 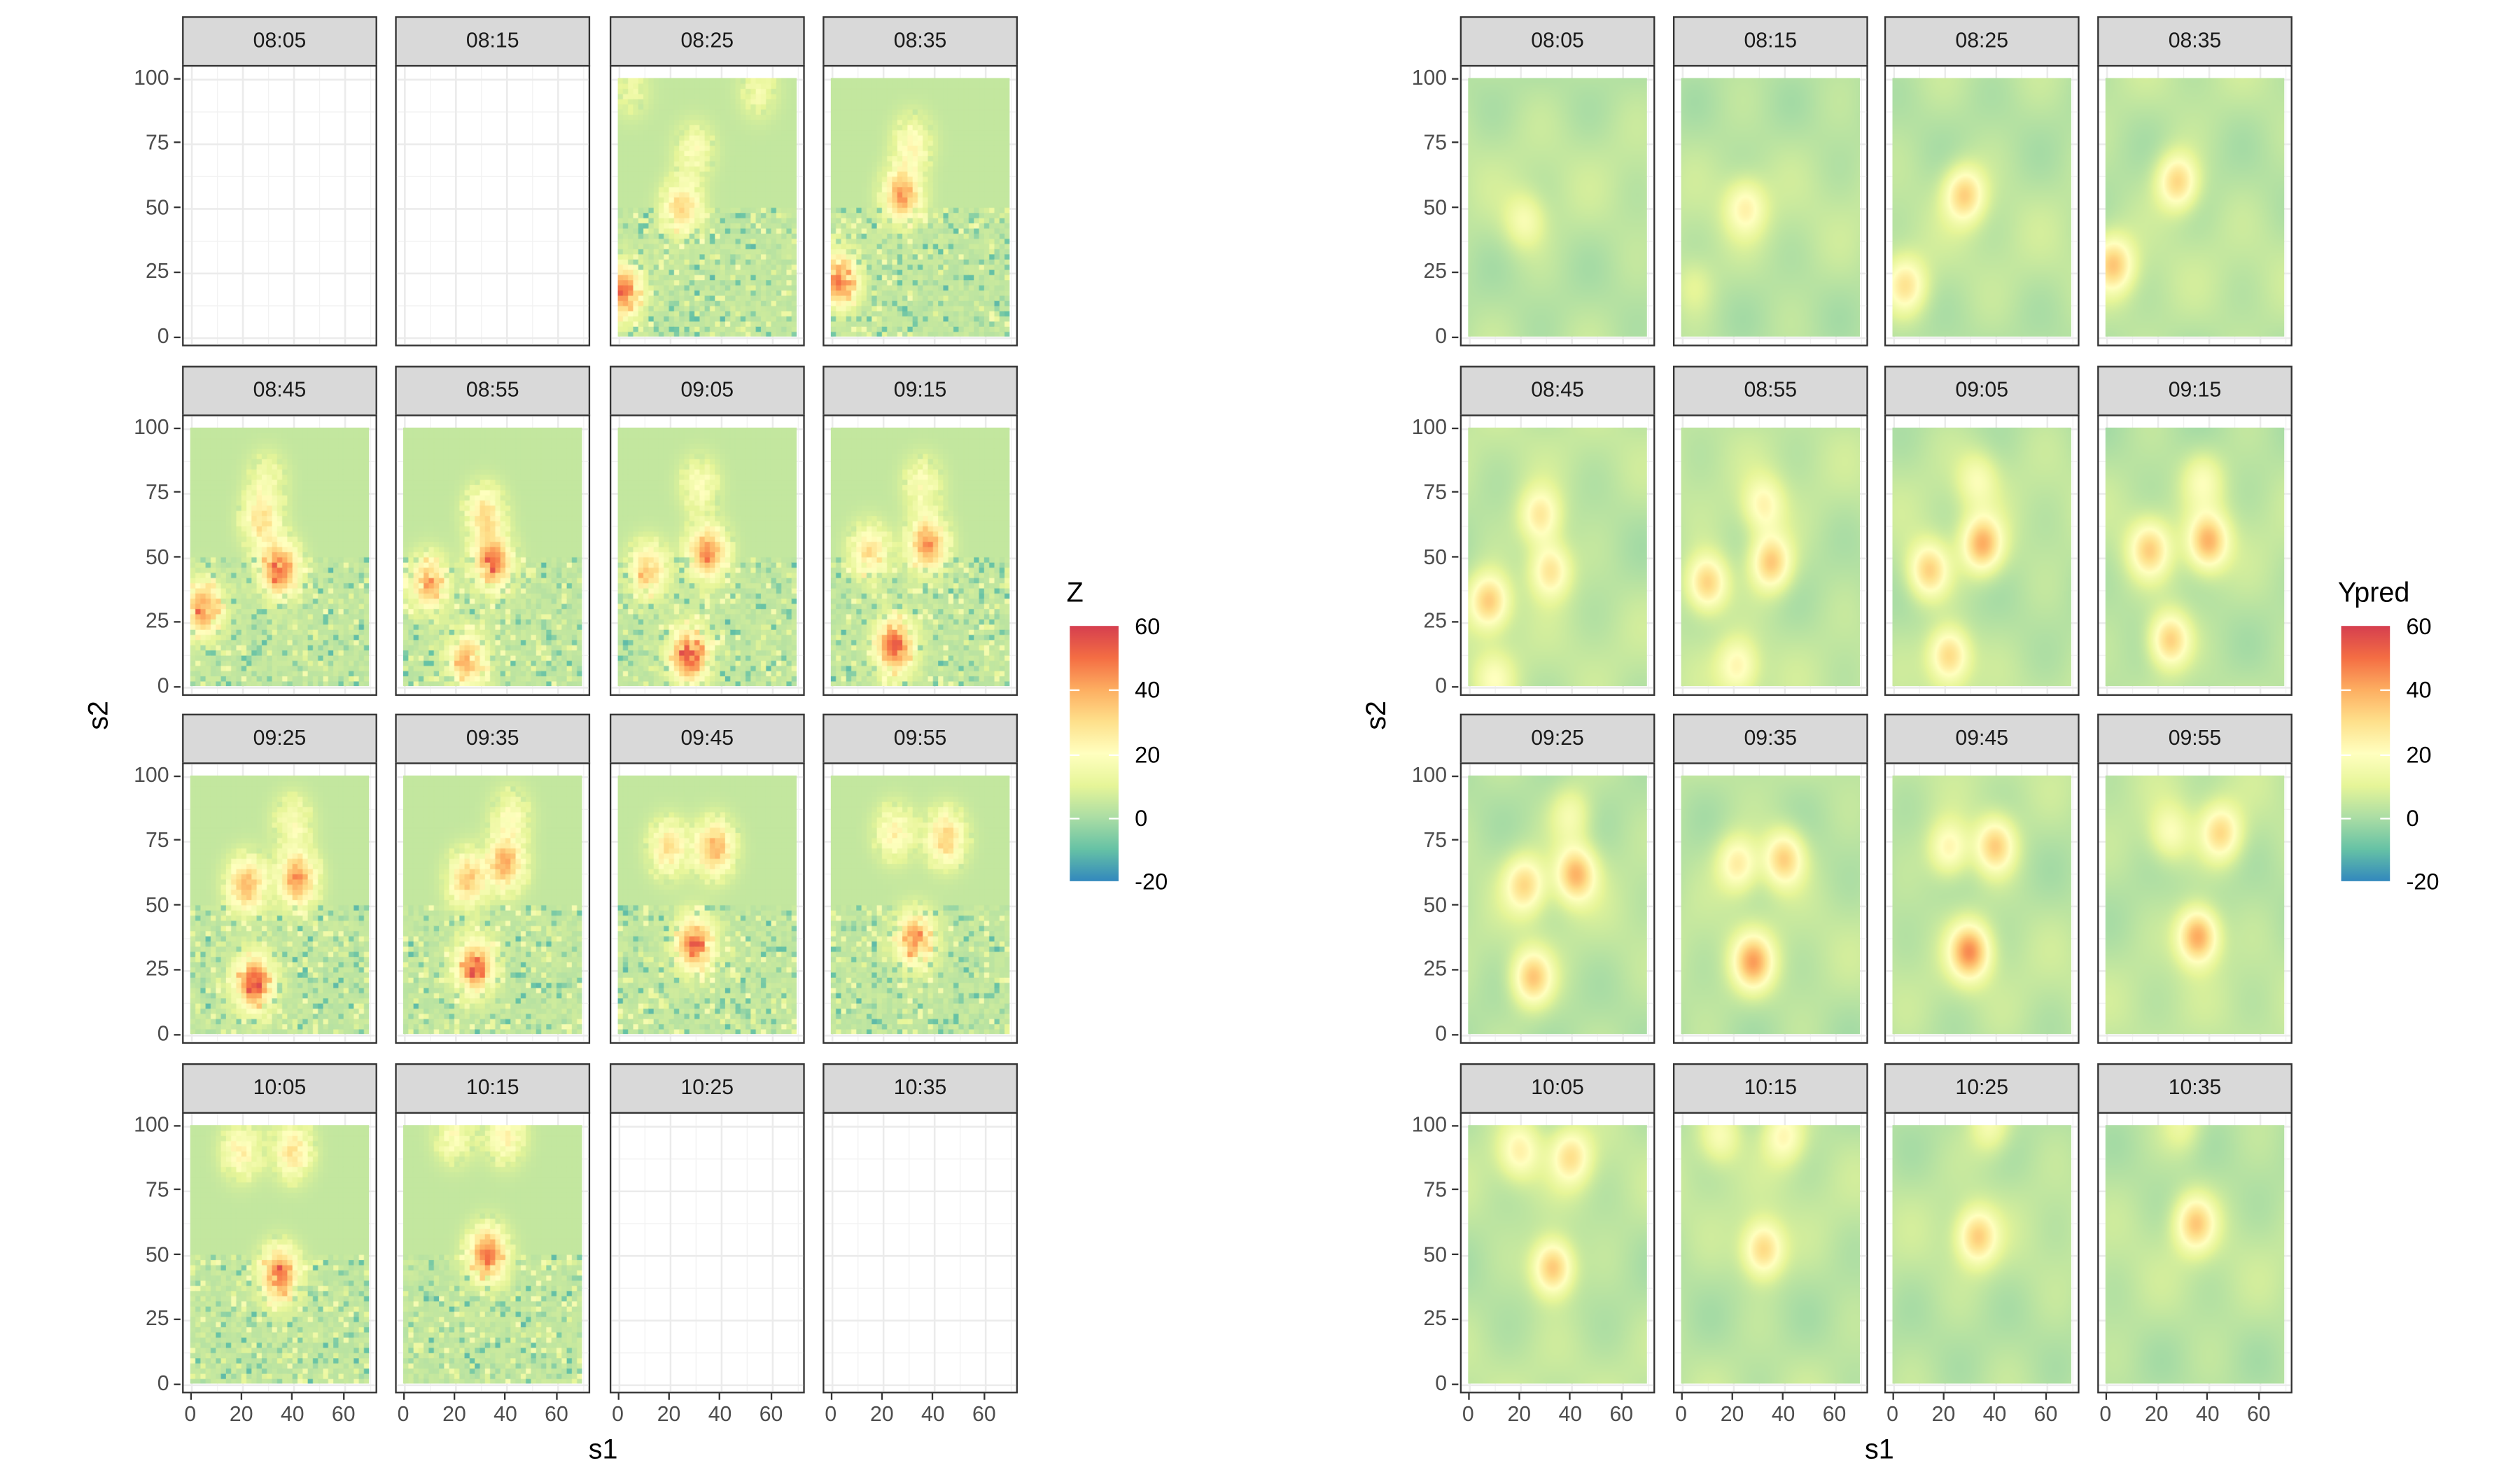 What do you see at coordinates (1151, 881) in the screenshot?
I see `legend-tick-label: -20` at bounding box center [1151, 881].